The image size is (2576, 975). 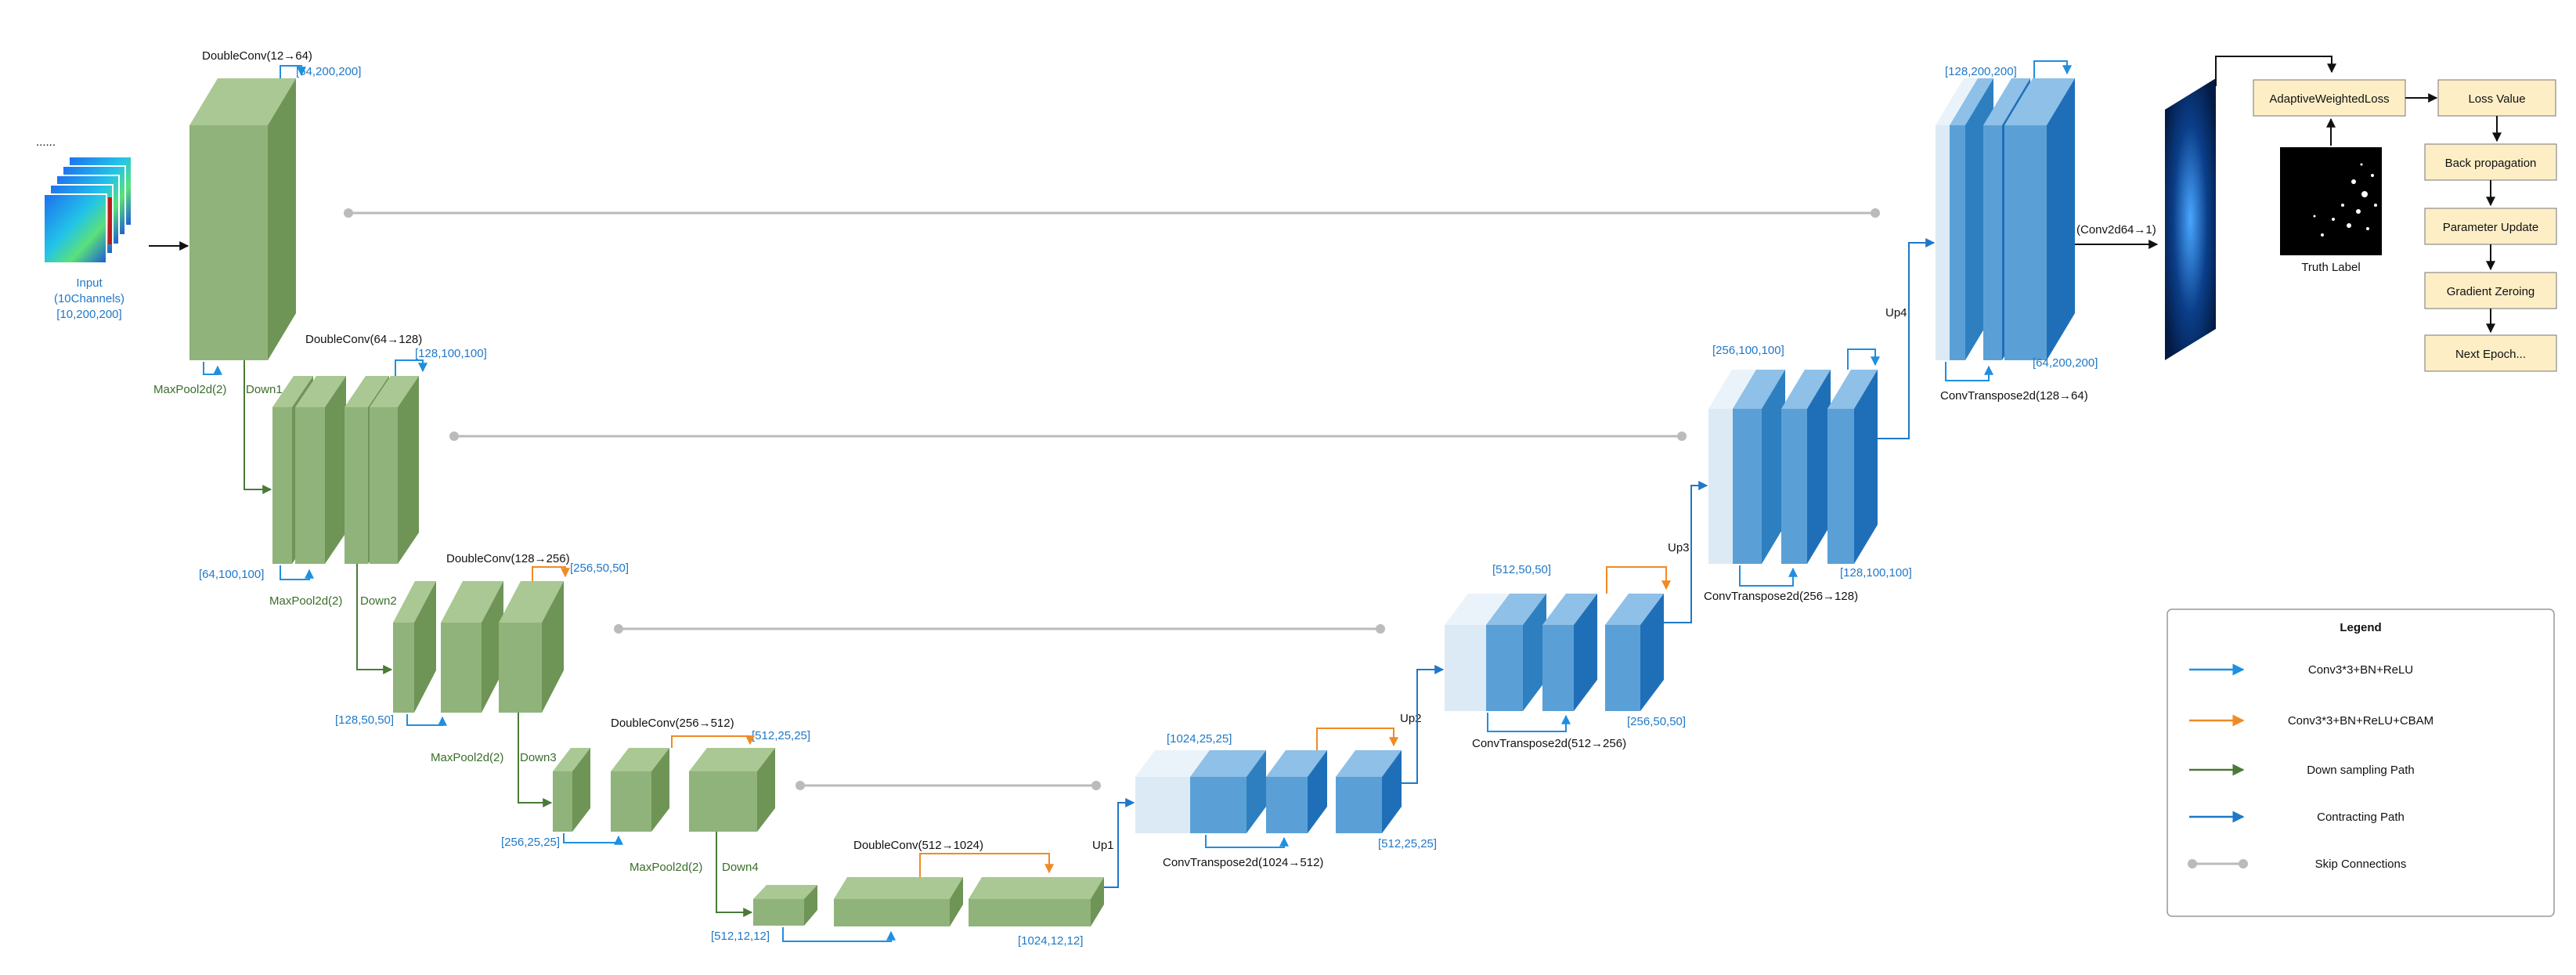 I want to click on step-text: Loss Value, so click(x=2496, y=99).